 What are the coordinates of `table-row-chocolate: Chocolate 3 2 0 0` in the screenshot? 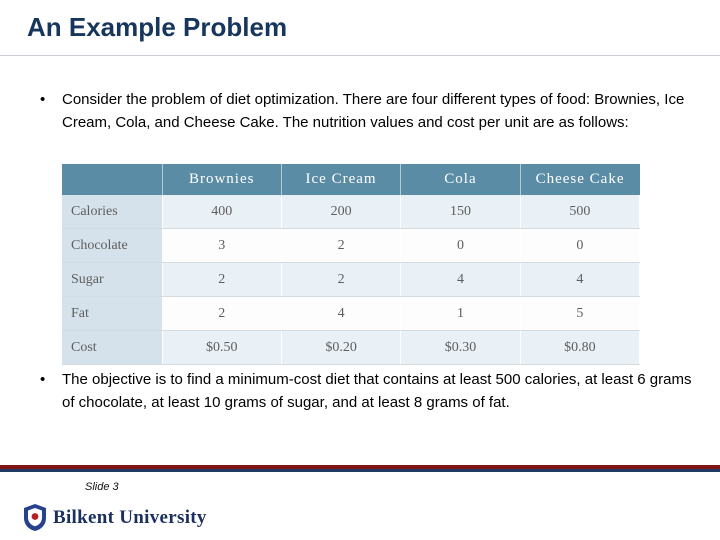 It's located at (351, 245).